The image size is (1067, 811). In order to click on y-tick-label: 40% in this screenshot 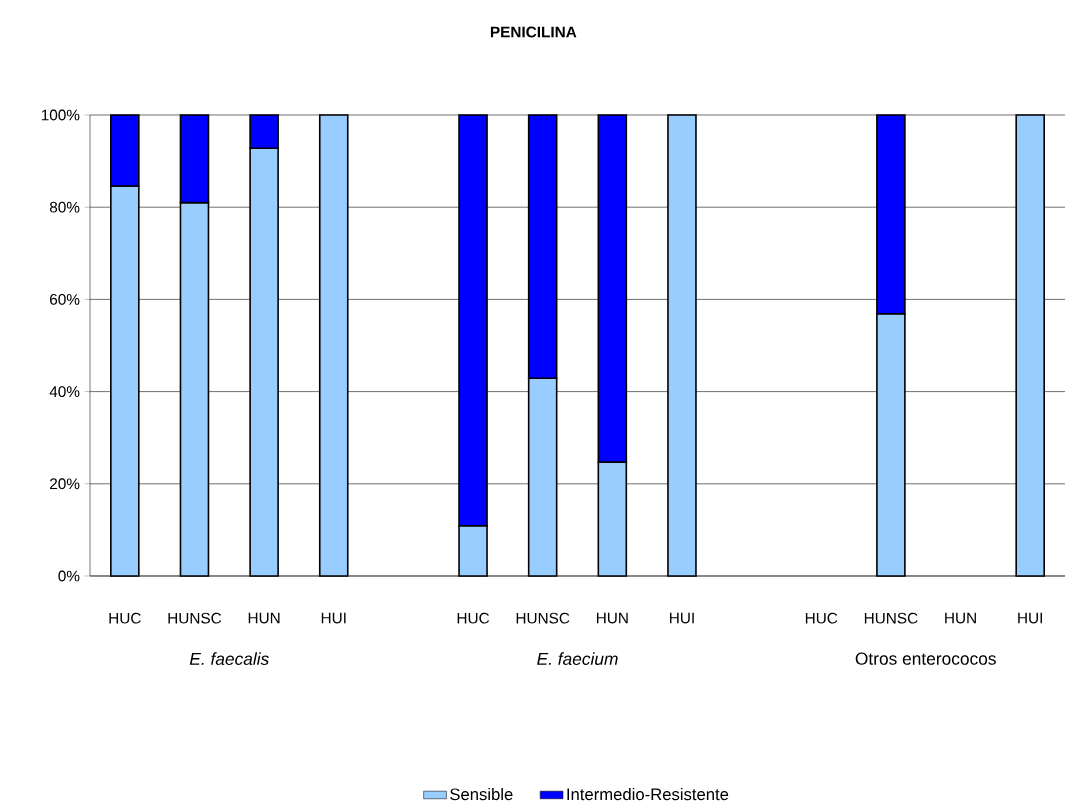, I will do `click(64, 392)`.